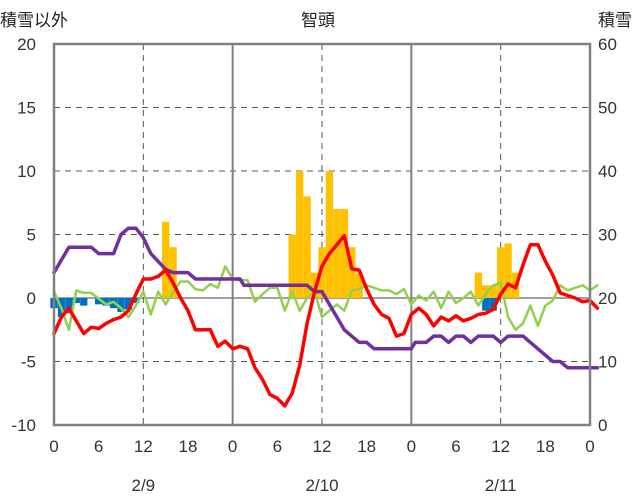  Describe the element at coordinates (607, 298) in the screenshot. I see `right-tick-label: 20` at that location.